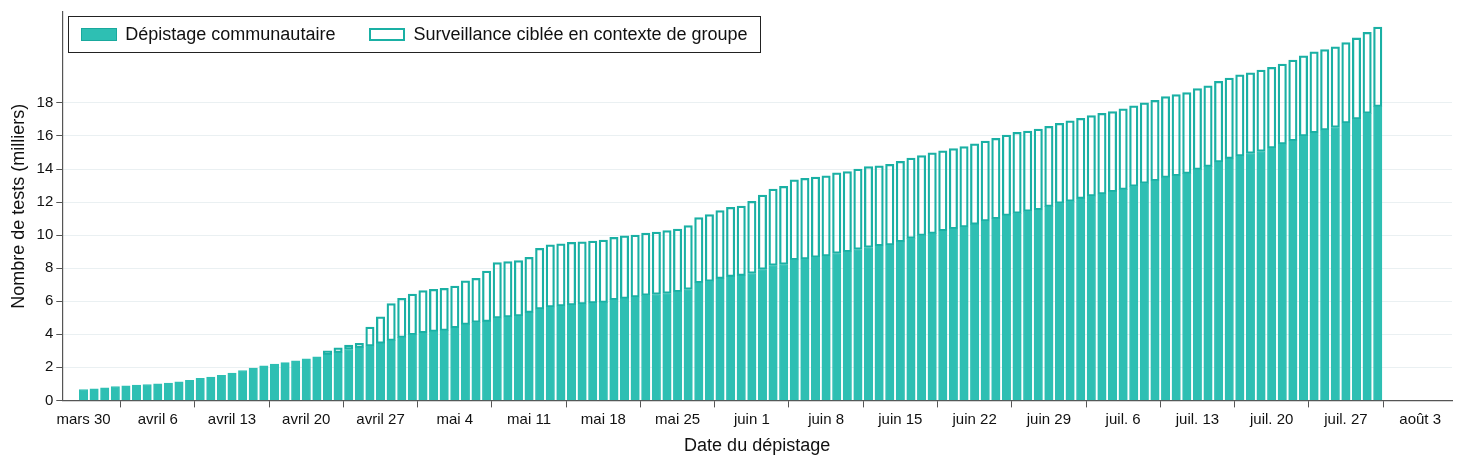 The image size is (1464, 463). Describe the element at coordinates (45, 135) in the screenshot. I see `y-tick-label: 16` at that location.